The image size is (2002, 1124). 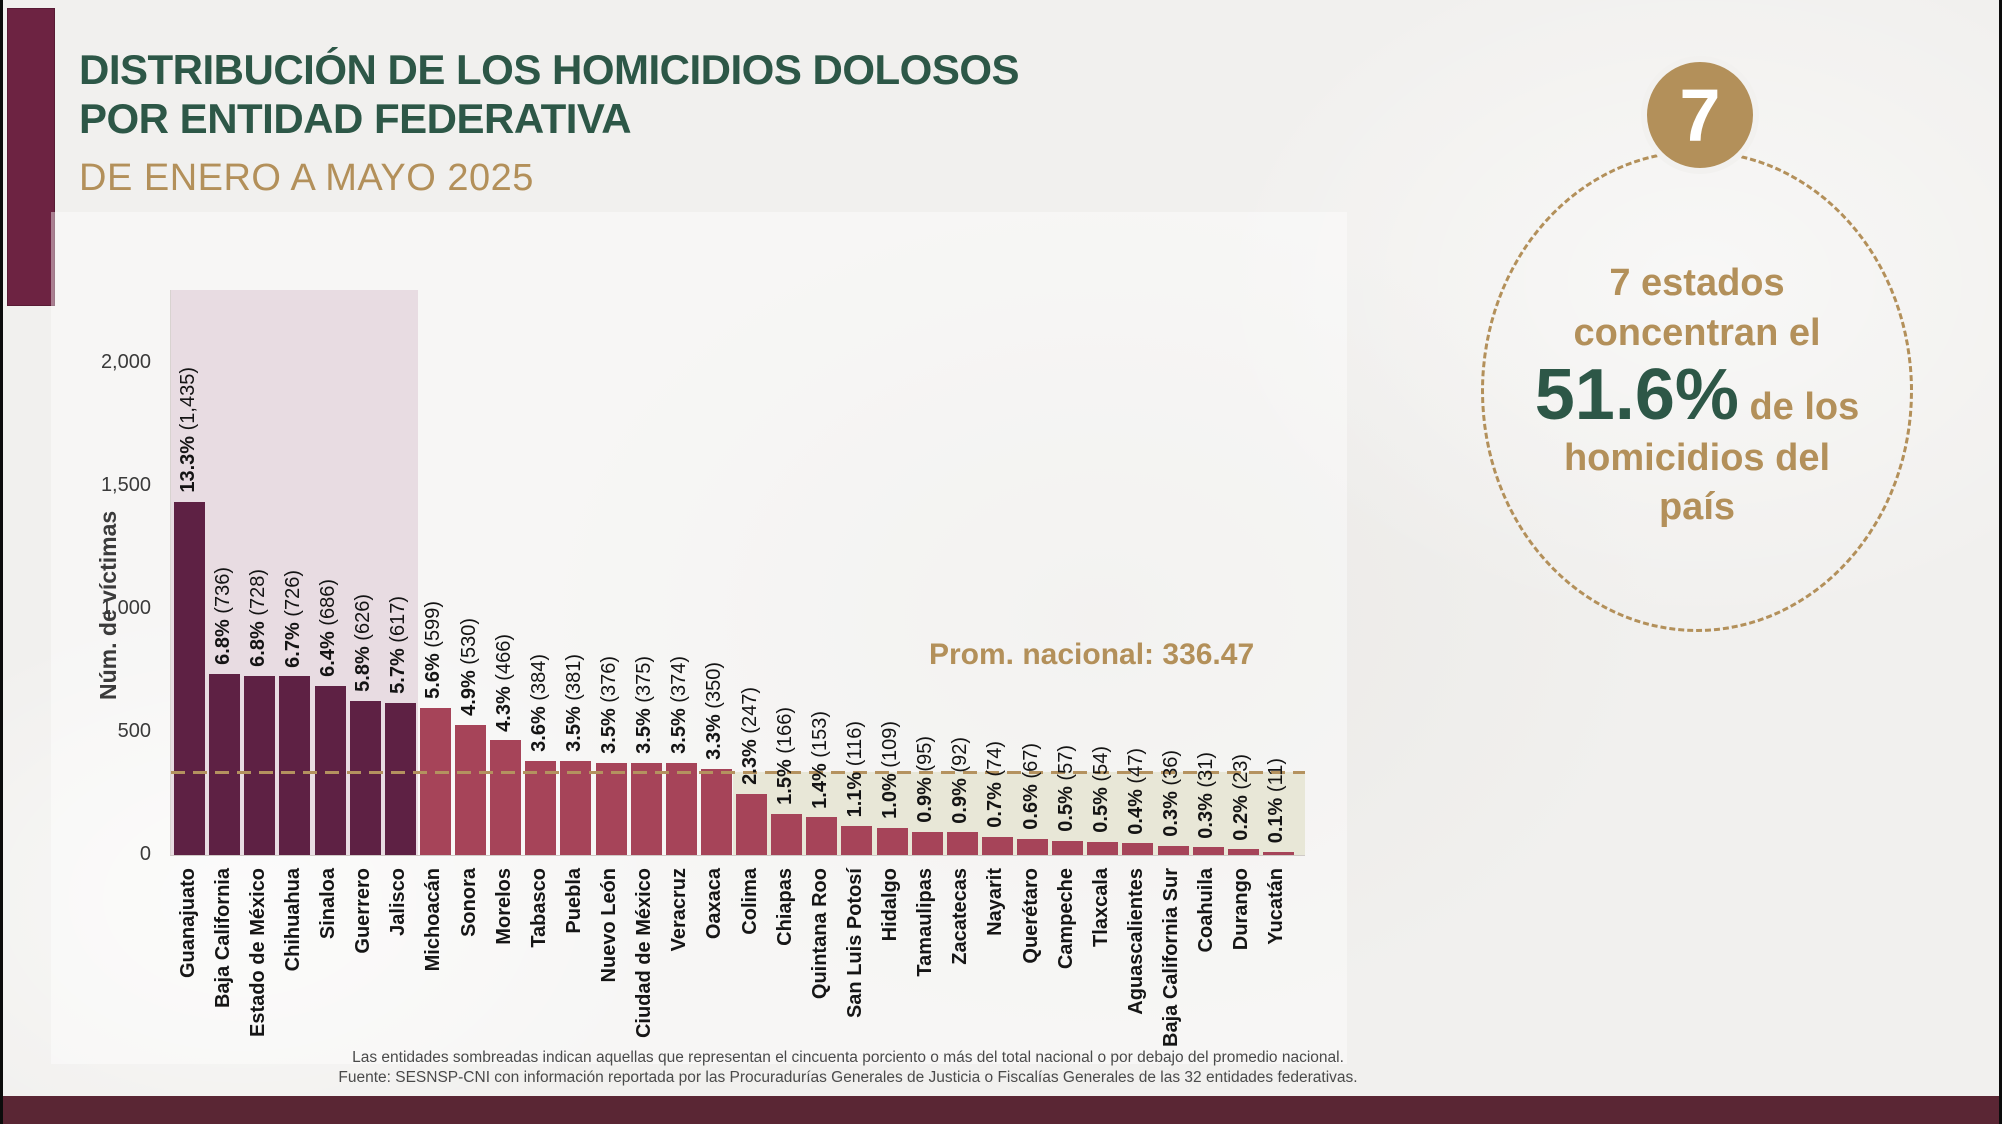 What do you see at coordinates (997, 845) in the screenshot?
I see `bar-nayarit` at bounding box center [997, 845].